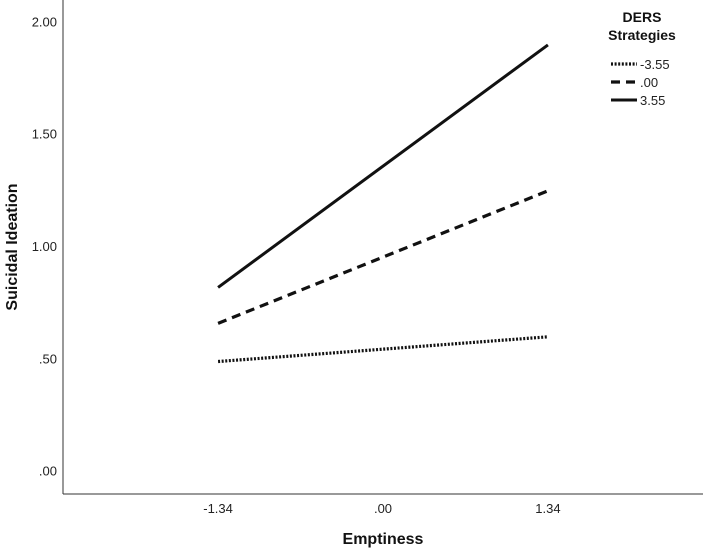 This screenshot has width=709, height=550. I want to click on legend-title-line1: DERS, so click(642, 17).